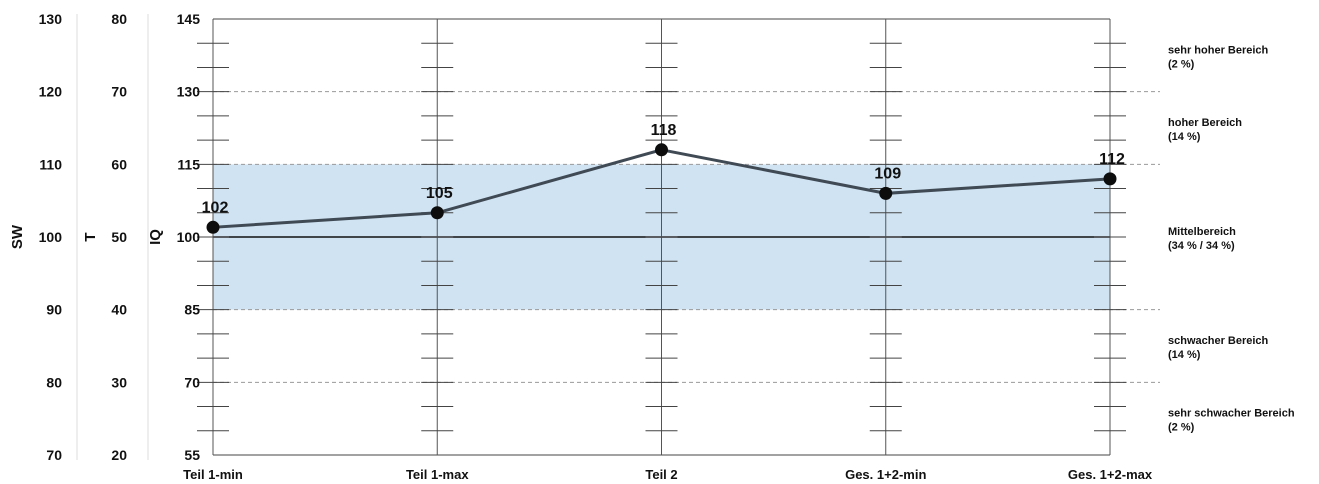  I want to click on sw-tick-label: 130, so click(51, 19).